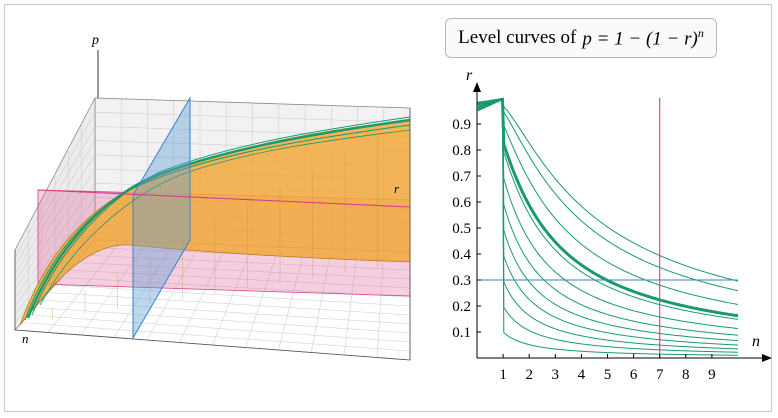  What do you see at coordinates (461, 125) in the screenshot?
I see `y-tick-label: 0.9` at bounding box center [461, 125].